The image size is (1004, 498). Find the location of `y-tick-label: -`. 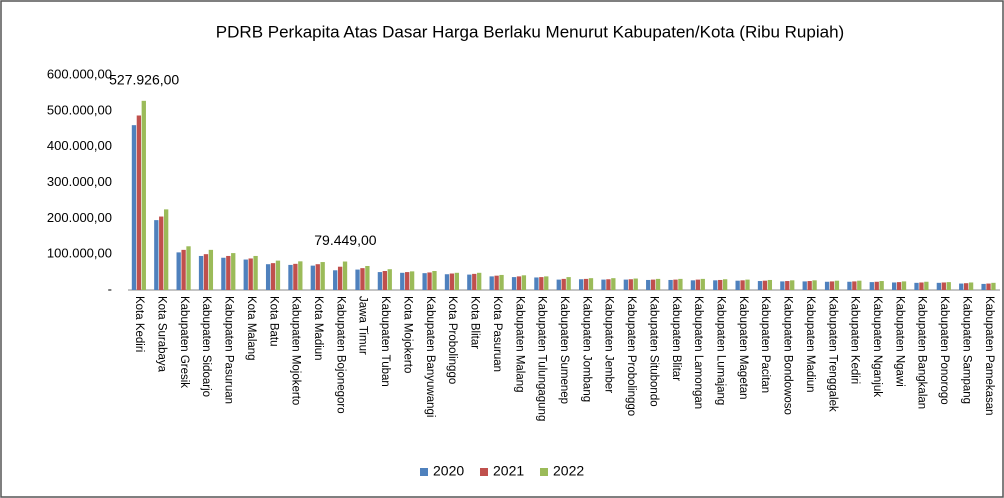

y-tick-label: - is located at coordinates (110, 288).